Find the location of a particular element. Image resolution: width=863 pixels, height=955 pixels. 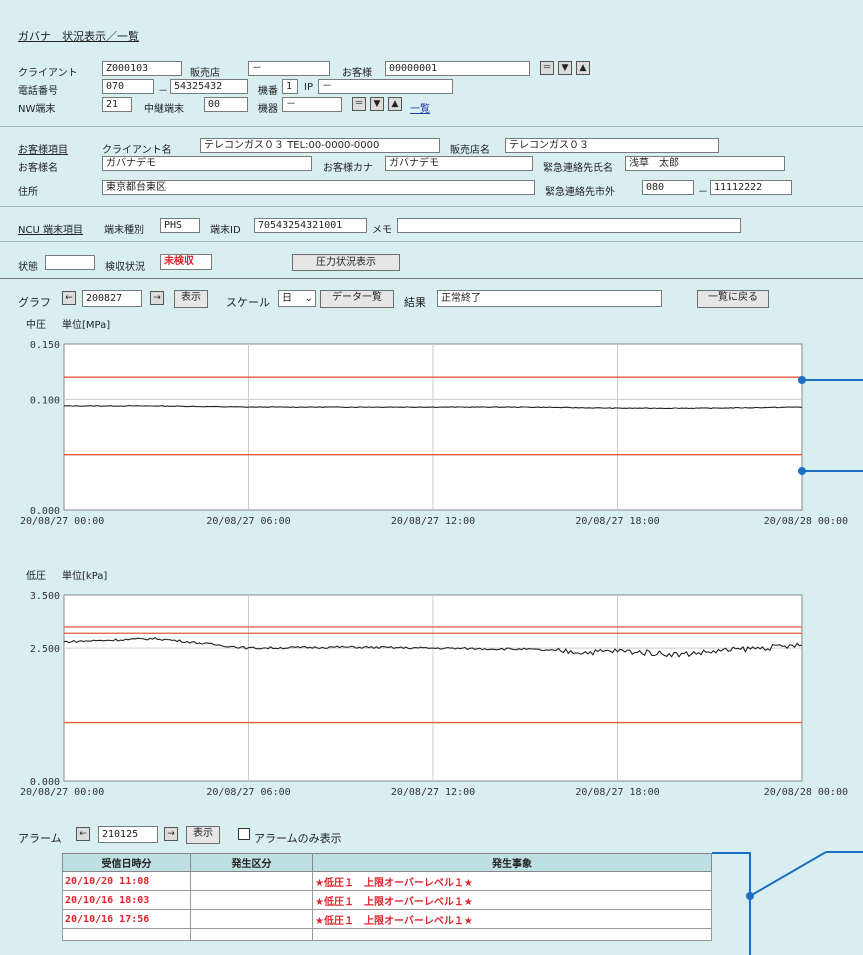

dealer-name-field: テレコンガス０３ is located at coordinates (612, 145).